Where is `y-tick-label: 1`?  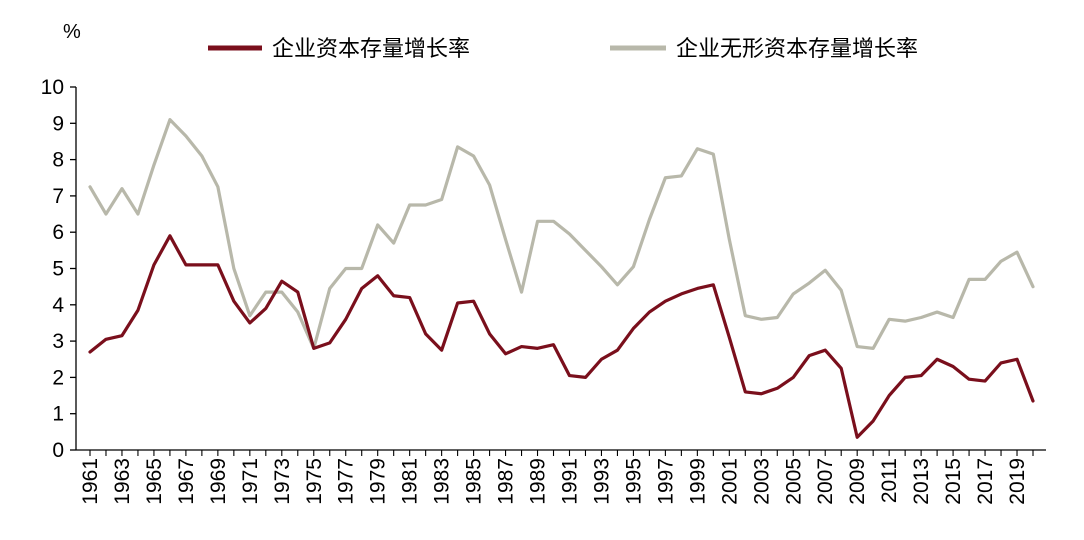 y-tick-label: 1 is located at coordinates (58, 414).